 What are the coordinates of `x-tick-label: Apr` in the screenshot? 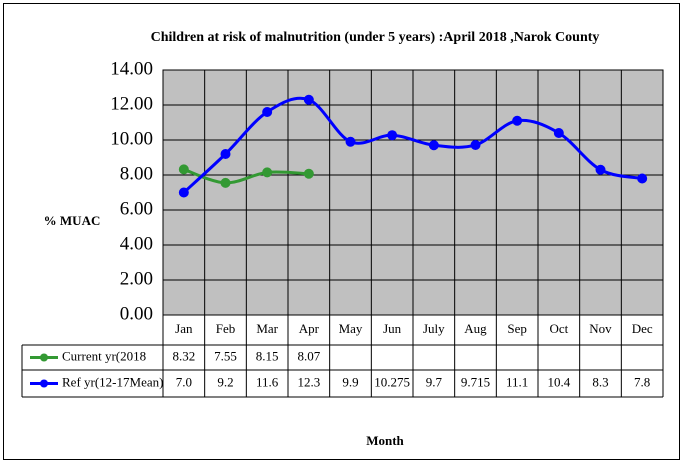 It's located at (309, 328).